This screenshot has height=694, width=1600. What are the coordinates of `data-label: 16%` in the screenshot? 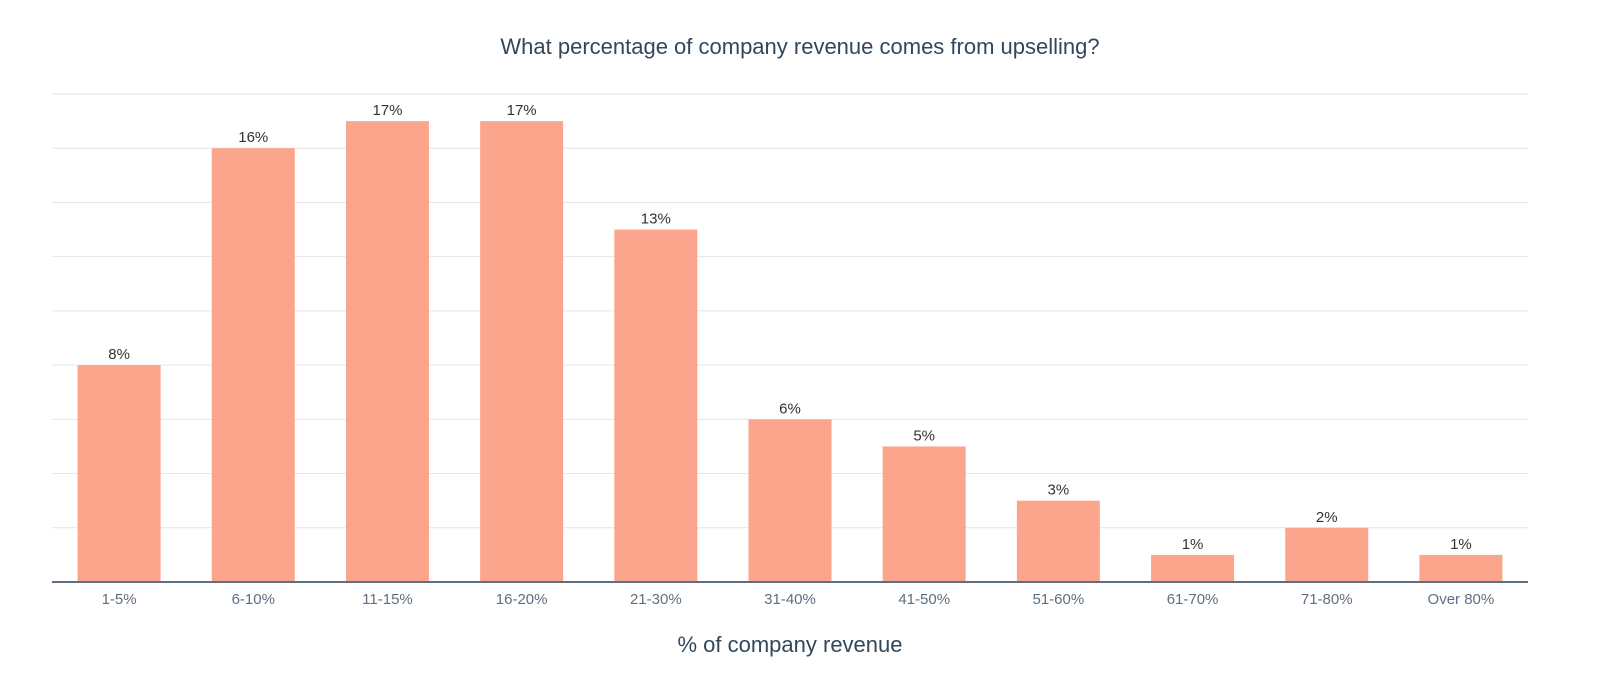 It's located at (253, 137).